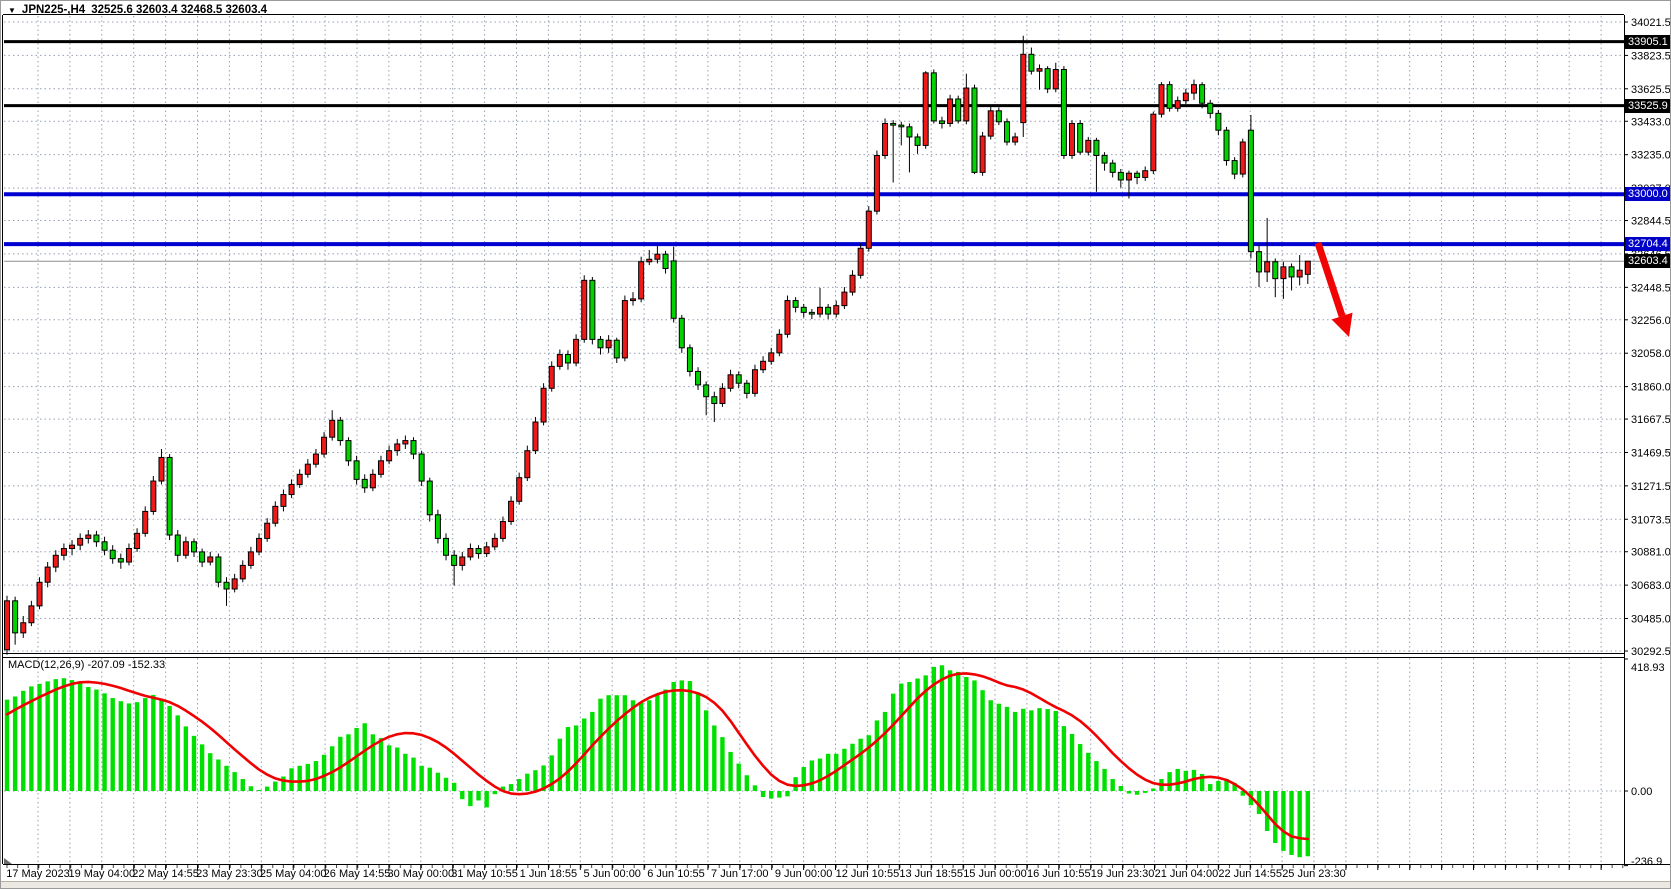 The image size is (1671, 889). I want to click on time-tick-label: 6 Jun 10:55, so click(676, 874).